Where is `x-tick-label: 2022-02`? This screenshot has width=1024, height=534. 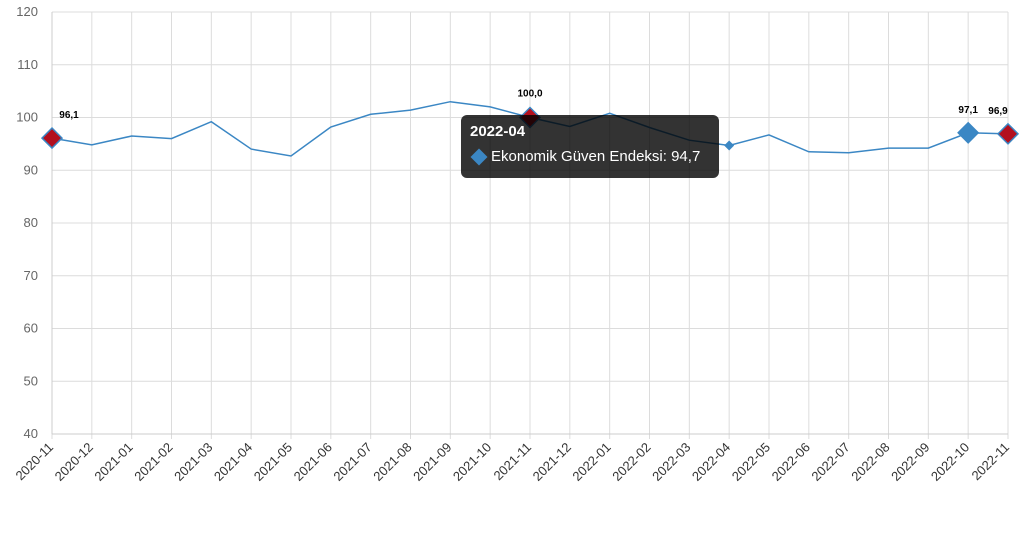
x-tick-label: 2022-02 is located at coordinates (631, 462).